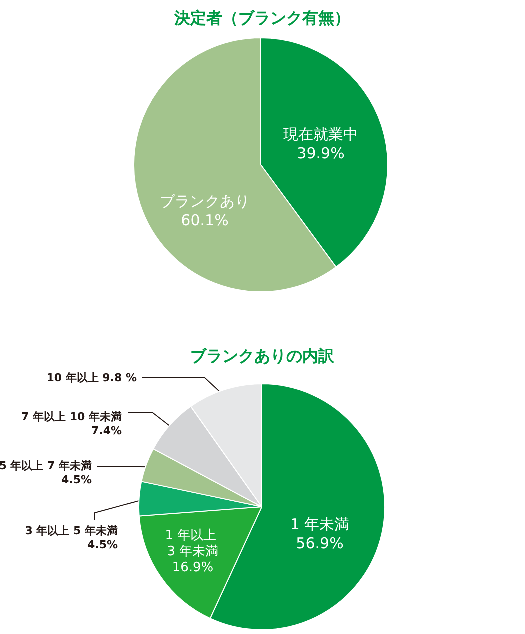 The image size is (525, 634). I want to click on chart-title: 決定者（ブランク有無）, so click(262, 18).